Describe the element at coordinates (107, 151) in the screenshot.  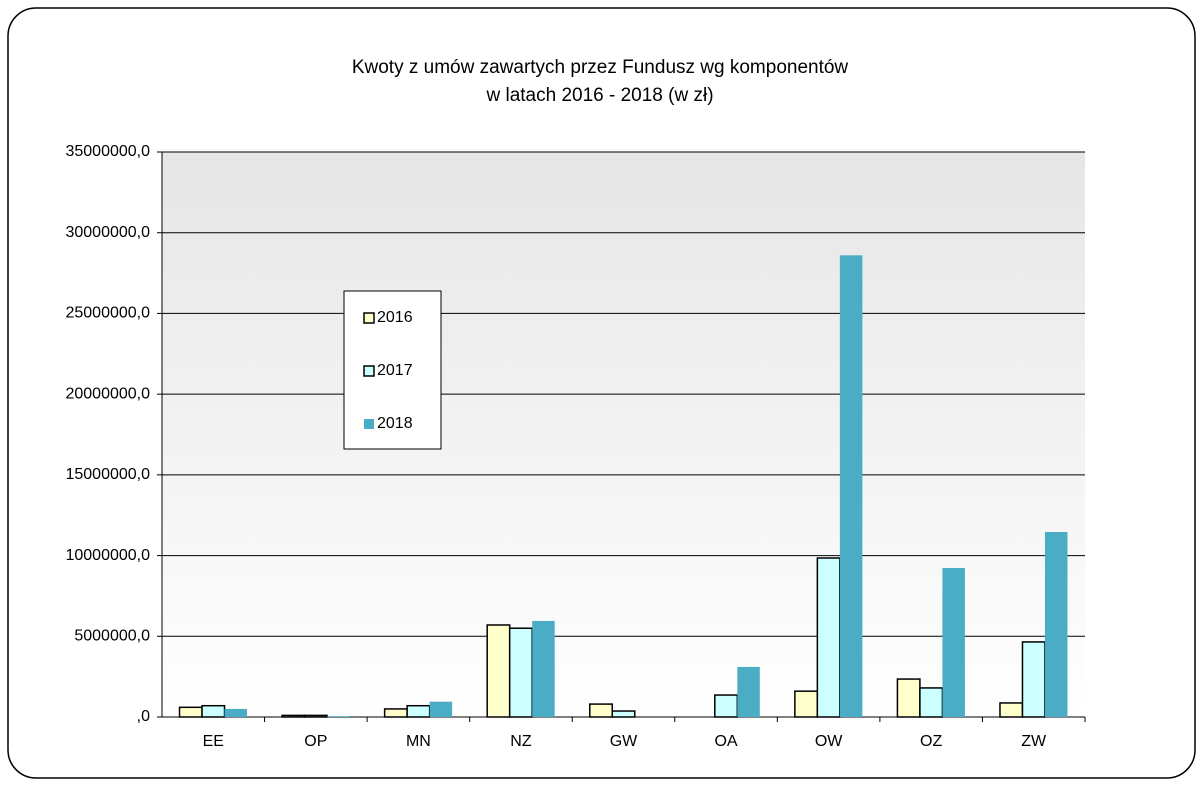
I see `y-tick-label: 35000000,0` at that location.